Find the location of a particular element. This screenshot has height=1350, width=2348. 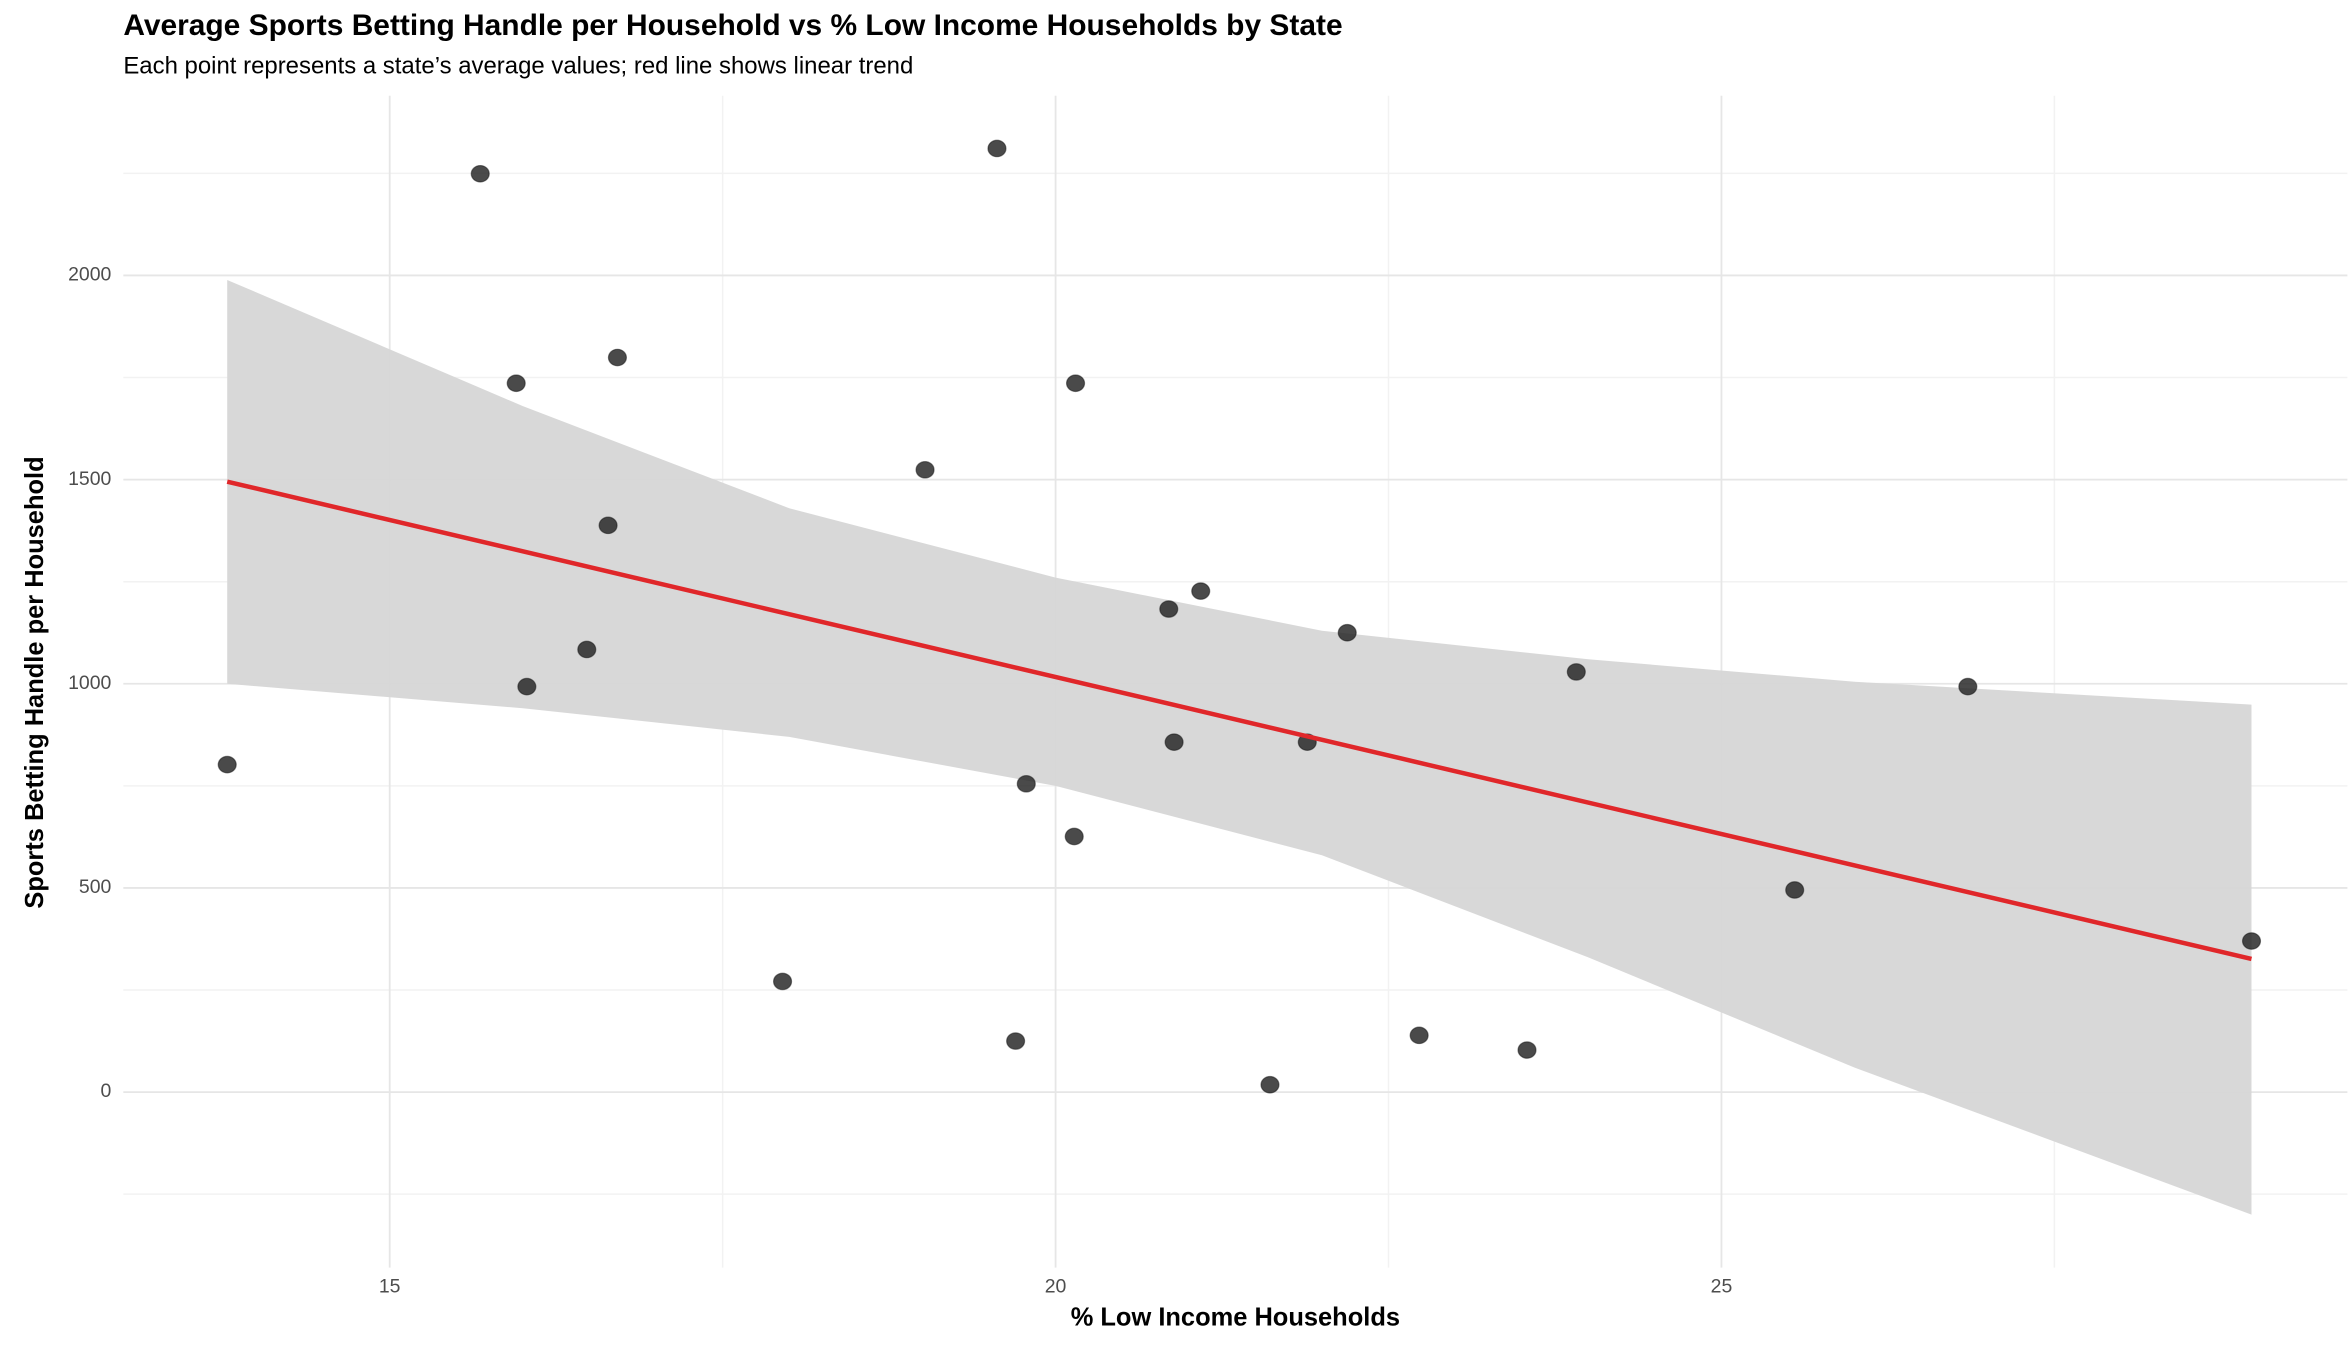

y-tick-label: 1500 is located at coordinates (89, 479).